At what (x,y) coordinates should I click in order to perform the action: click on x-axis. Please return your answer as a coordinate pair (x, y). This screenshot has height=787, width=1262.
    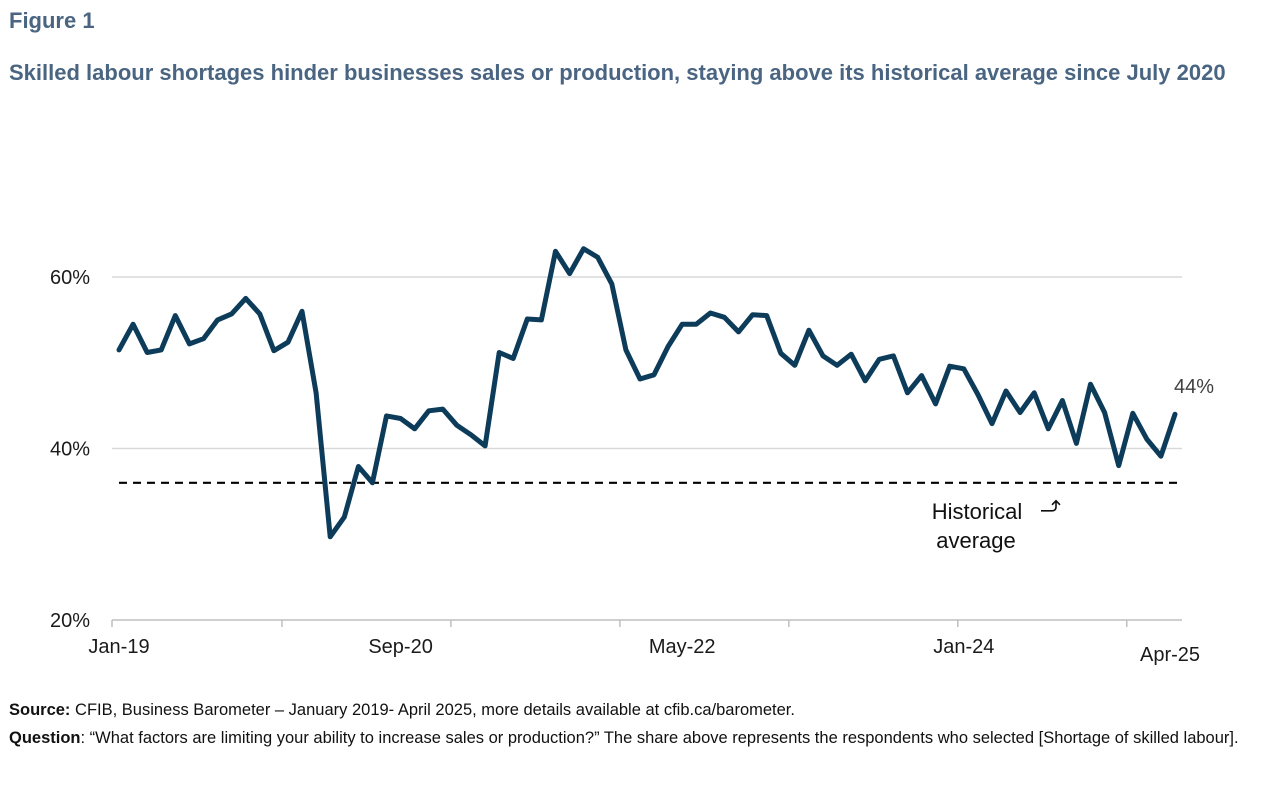
    Looking at the image, I should click on (646, 623).